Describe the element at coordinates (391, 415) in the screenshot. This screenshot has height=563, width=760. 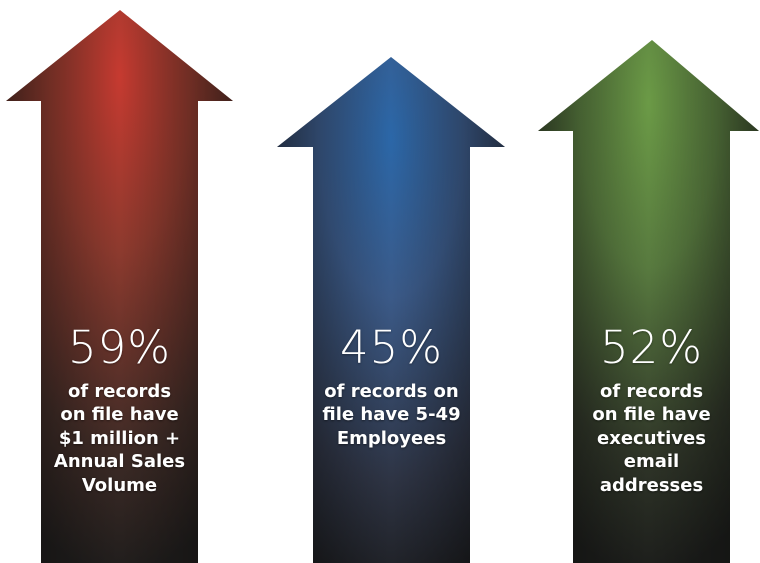
I see `description-text: of records on file have 5-49 Employees` at that location.